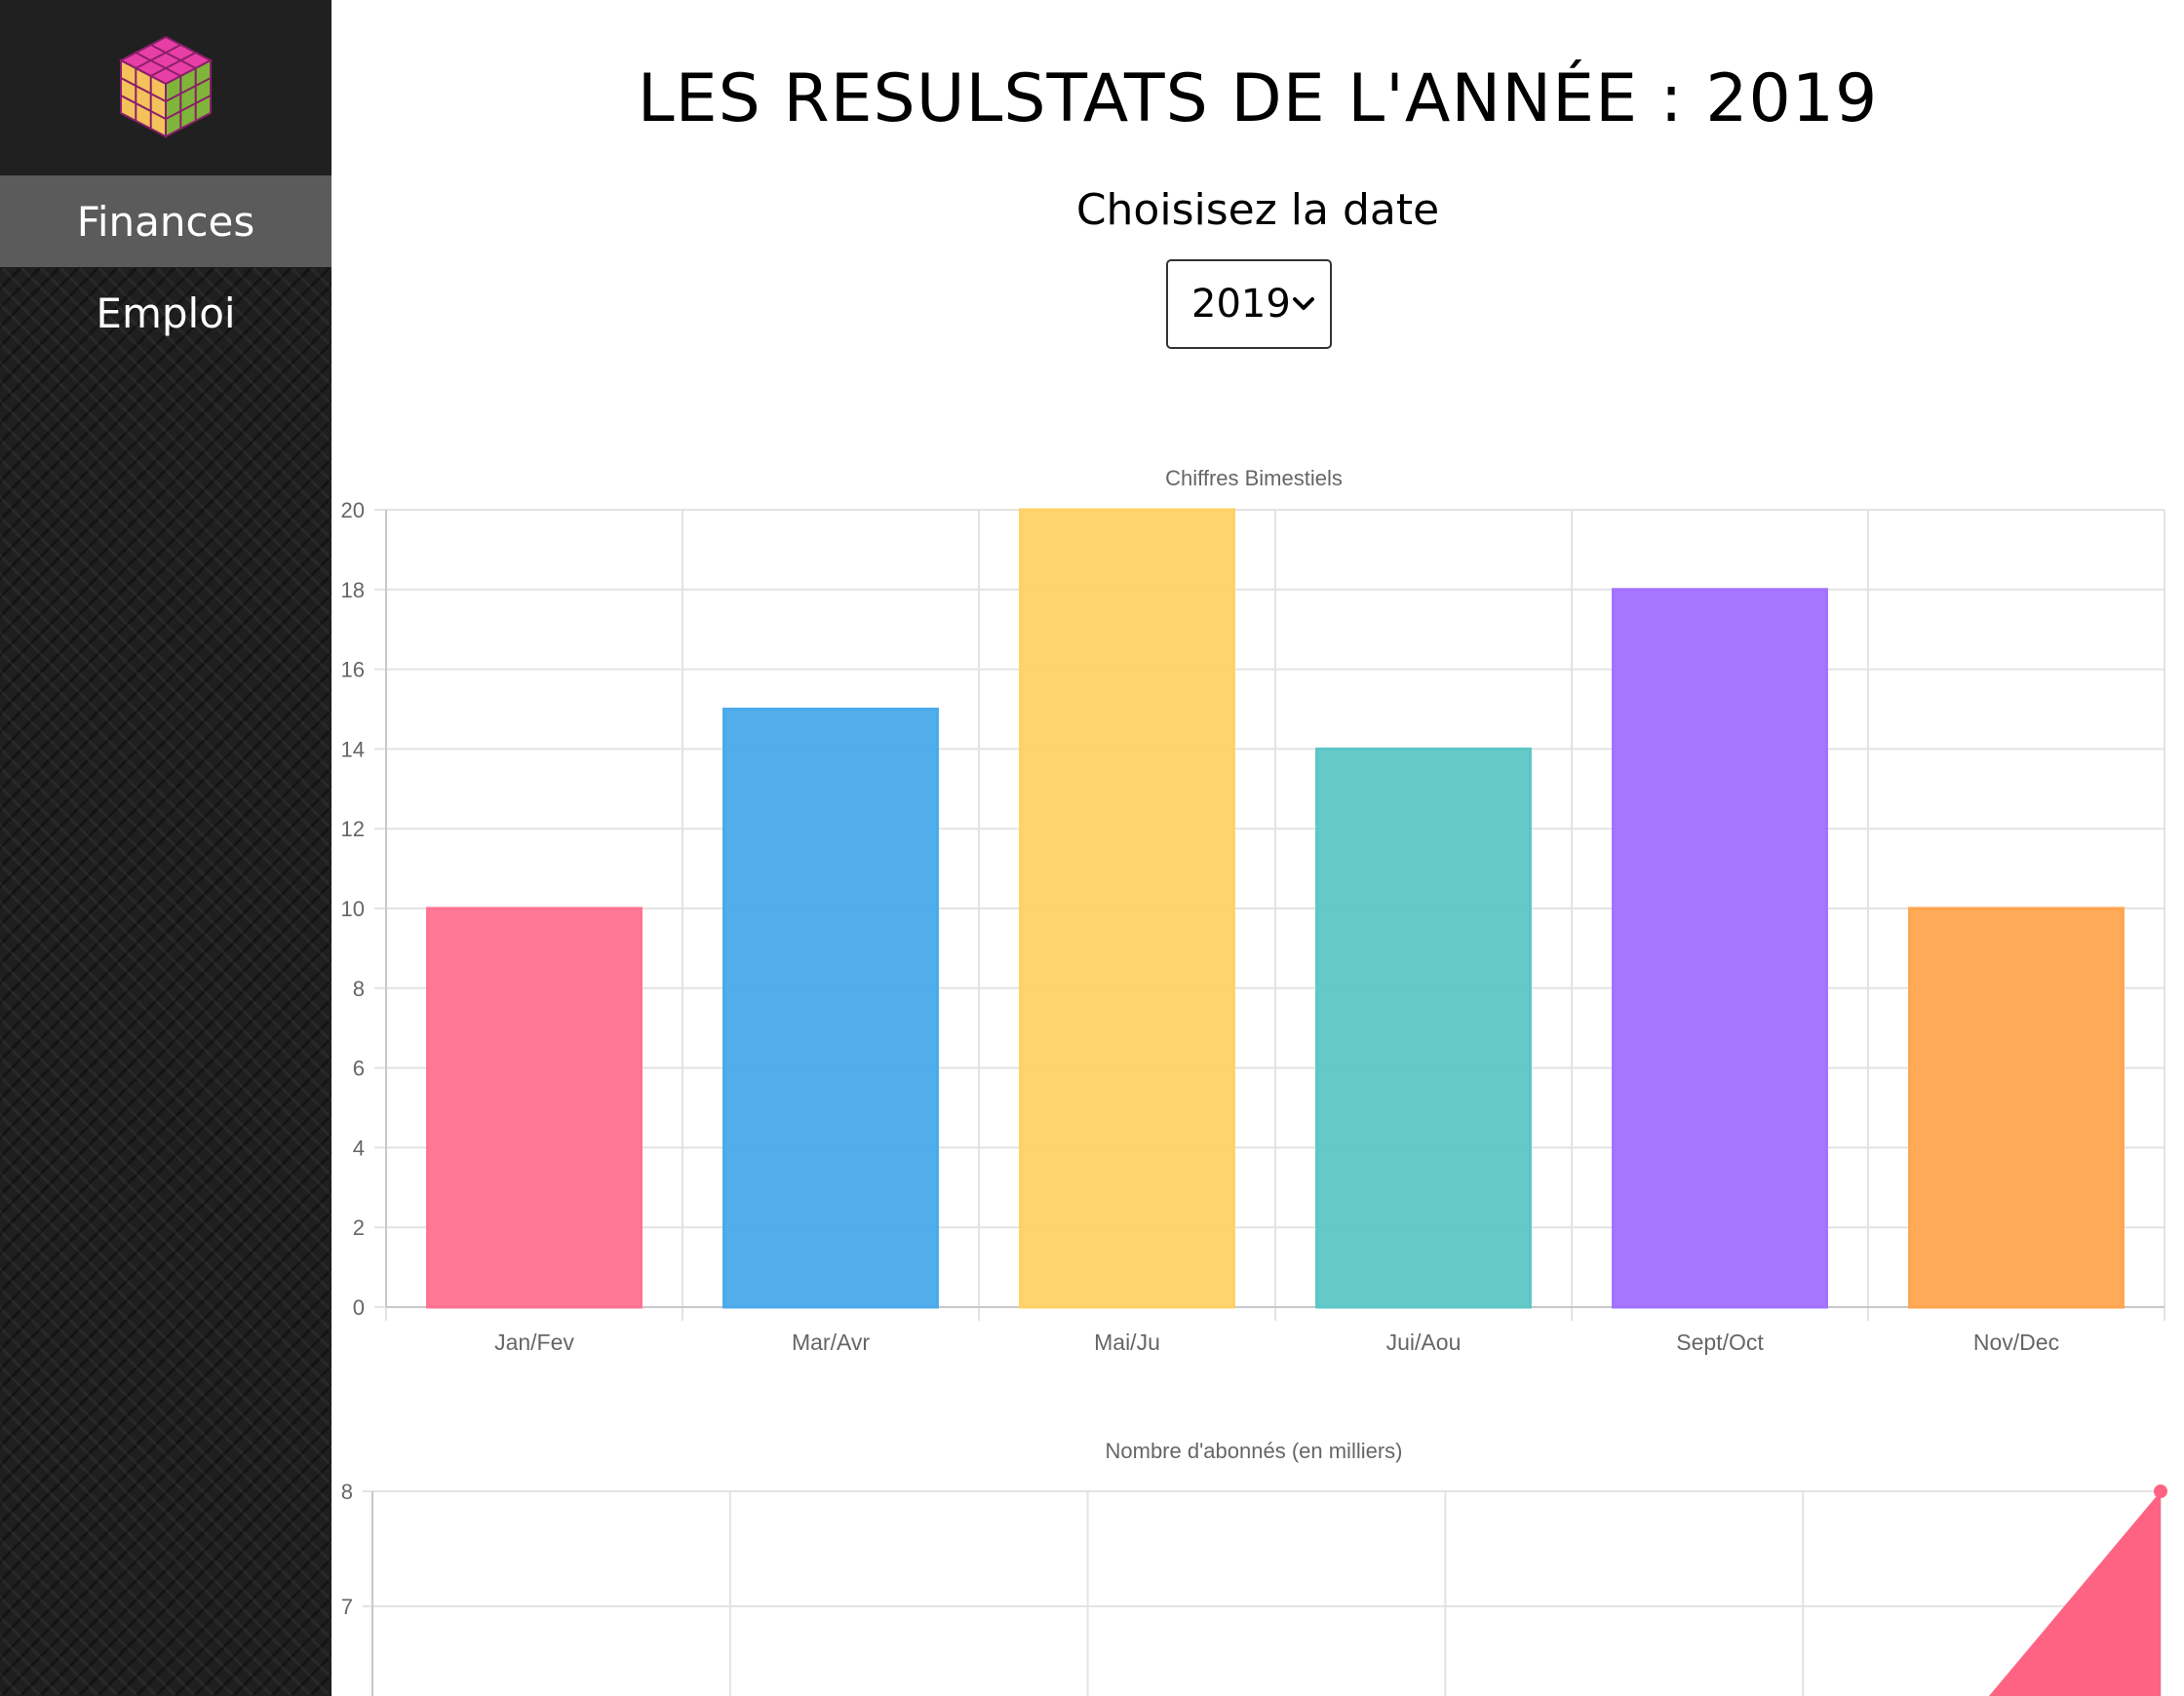 The image size is (2184, 1696). What do you see at coordinates (1303, 303) in the screenshot?
I see `chevron-down-icon` at bounding box center [1303, 303].